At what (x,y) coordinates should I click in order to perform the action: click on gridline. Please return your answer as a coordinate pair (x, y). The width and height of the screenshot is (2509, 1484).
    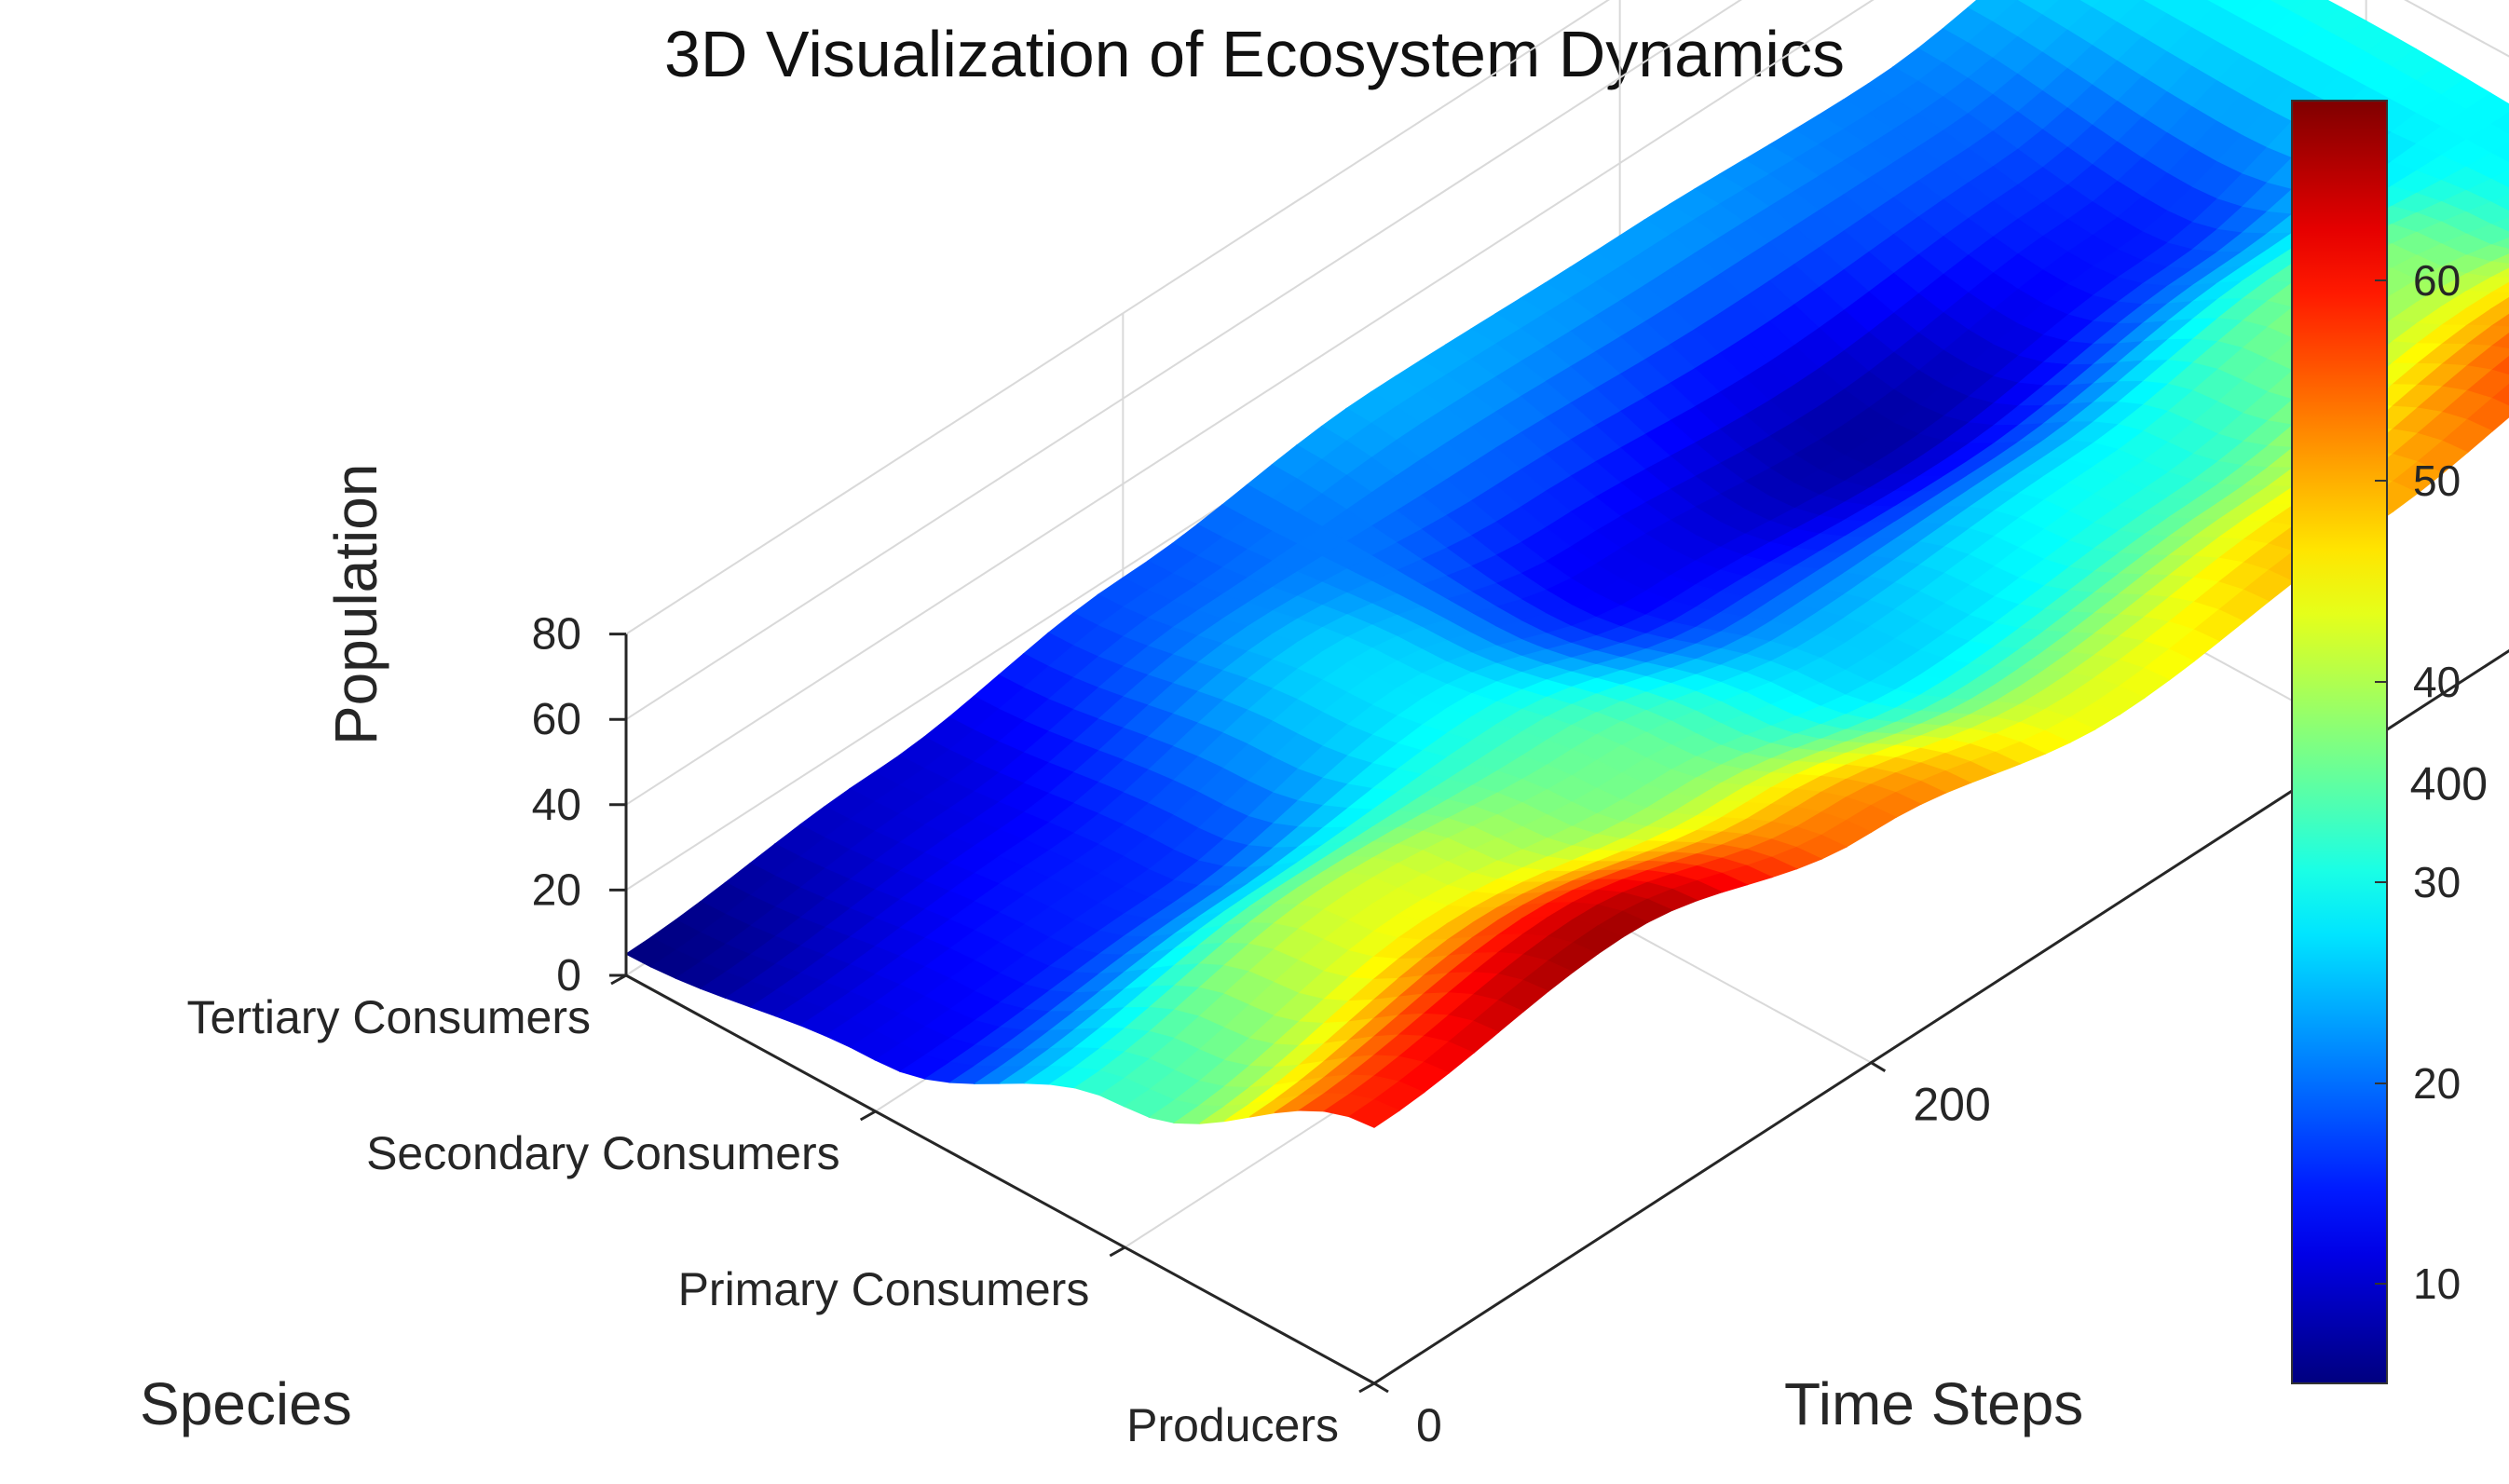
    Looking at the image, I should click on (2456, 29).